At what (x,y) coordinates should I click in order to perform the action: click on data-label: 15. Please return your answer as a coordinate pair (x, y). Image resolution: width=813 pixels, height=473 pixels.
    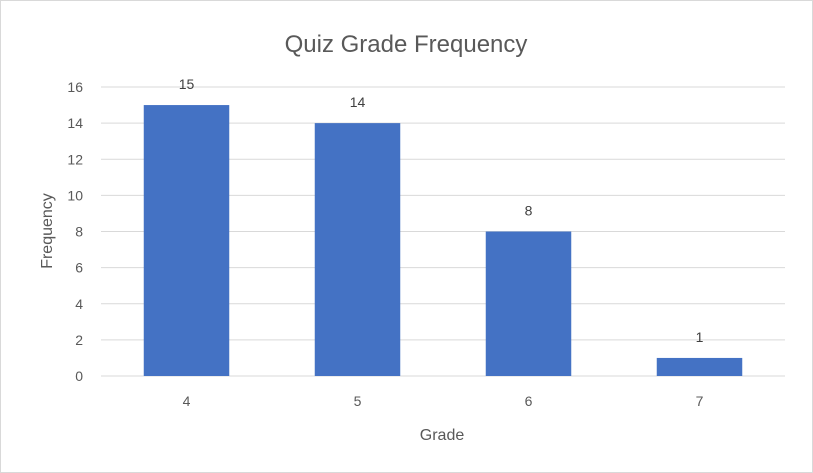
    Looking at the image, I should click on (187, 84).